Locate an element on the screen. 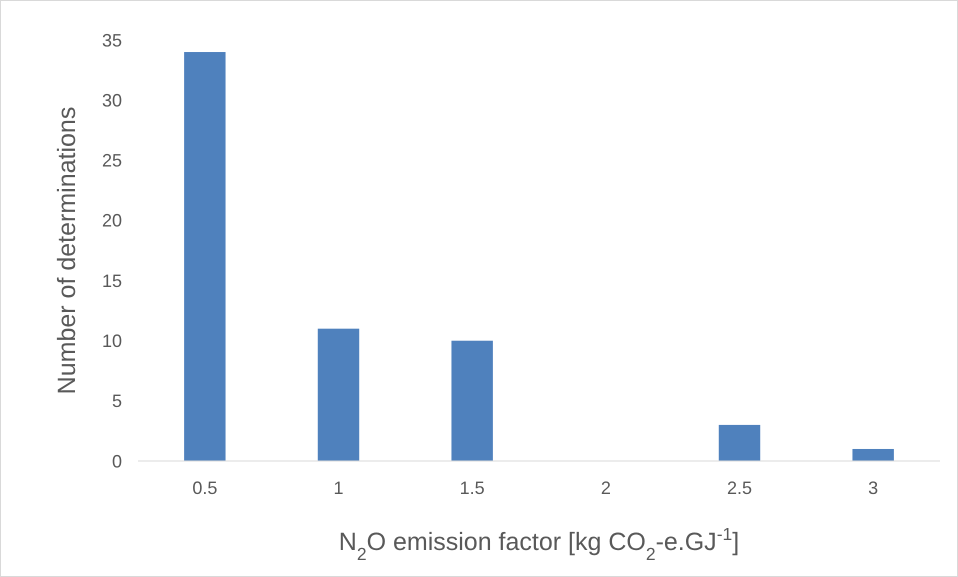  y-tick-label: 0 is located at coordinates (117, 461).